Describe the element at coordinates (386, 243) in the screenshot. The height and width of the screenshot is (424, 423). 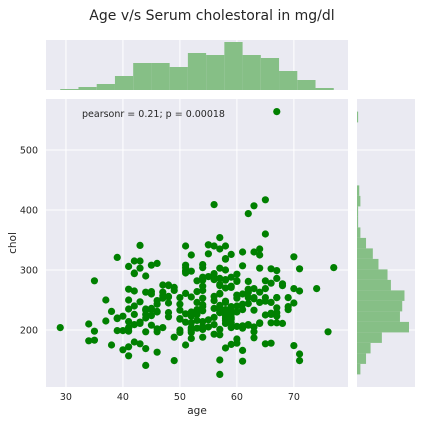
I see `right-marginal-histogram` at that location.